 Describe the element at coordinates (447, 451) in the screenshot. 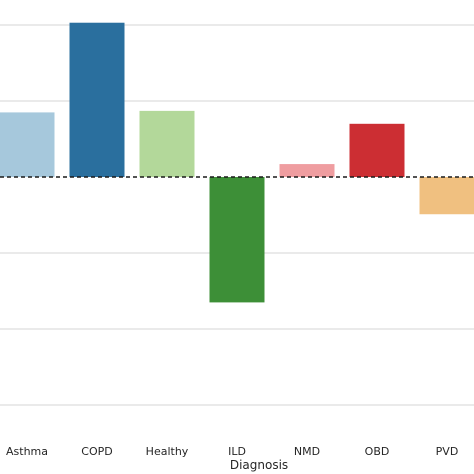

I see `x-tick-label-pvd: PVD` at that location.